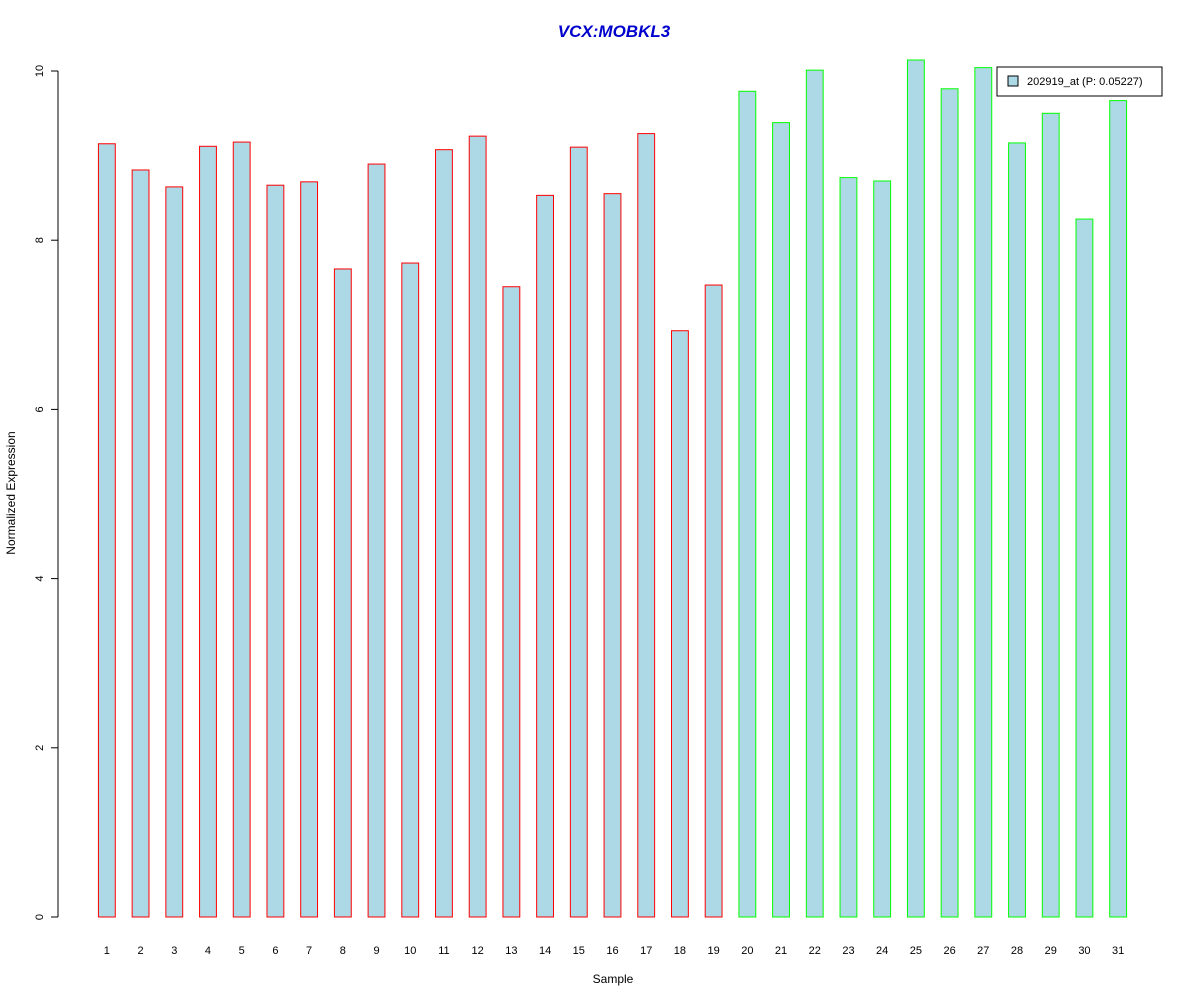  I want to click on x-axis-tick-label: 27, so click(983, 951).